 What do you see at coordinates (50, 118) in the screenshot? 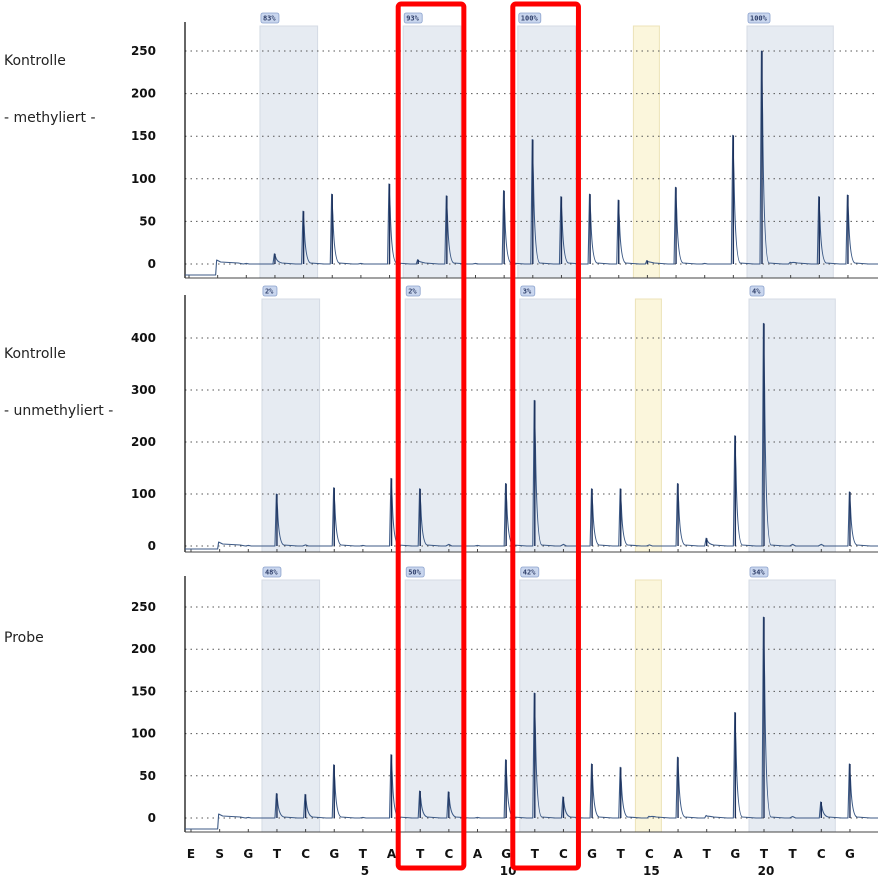
I see `panel-label-line2: - methyliert -` at bounding box center [50, 118].